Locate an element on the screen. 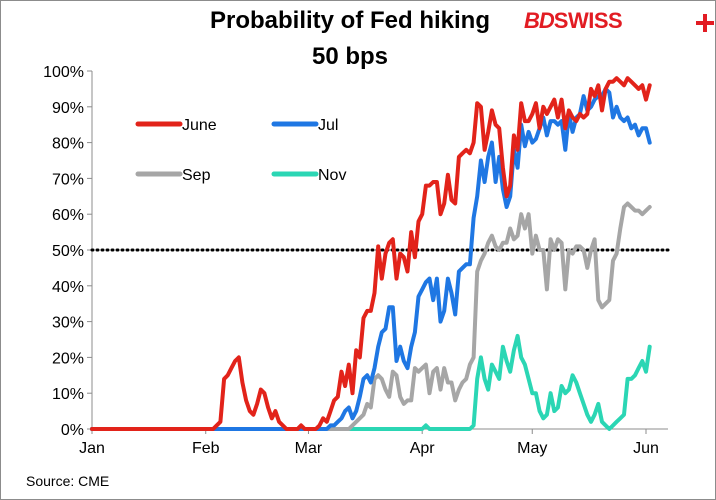 This screenshot has height=500, width=716. legend-label-jul: Jul is located at coordinates (328, 125).